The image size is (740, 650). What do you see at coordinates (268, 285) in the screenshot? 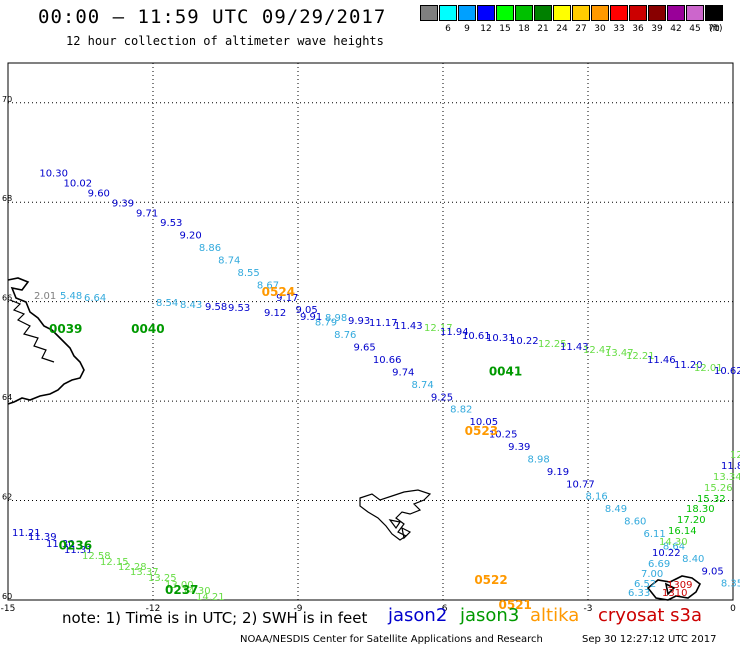
I see `wave-height-value: 8.67` at bounding box center [268, 285].